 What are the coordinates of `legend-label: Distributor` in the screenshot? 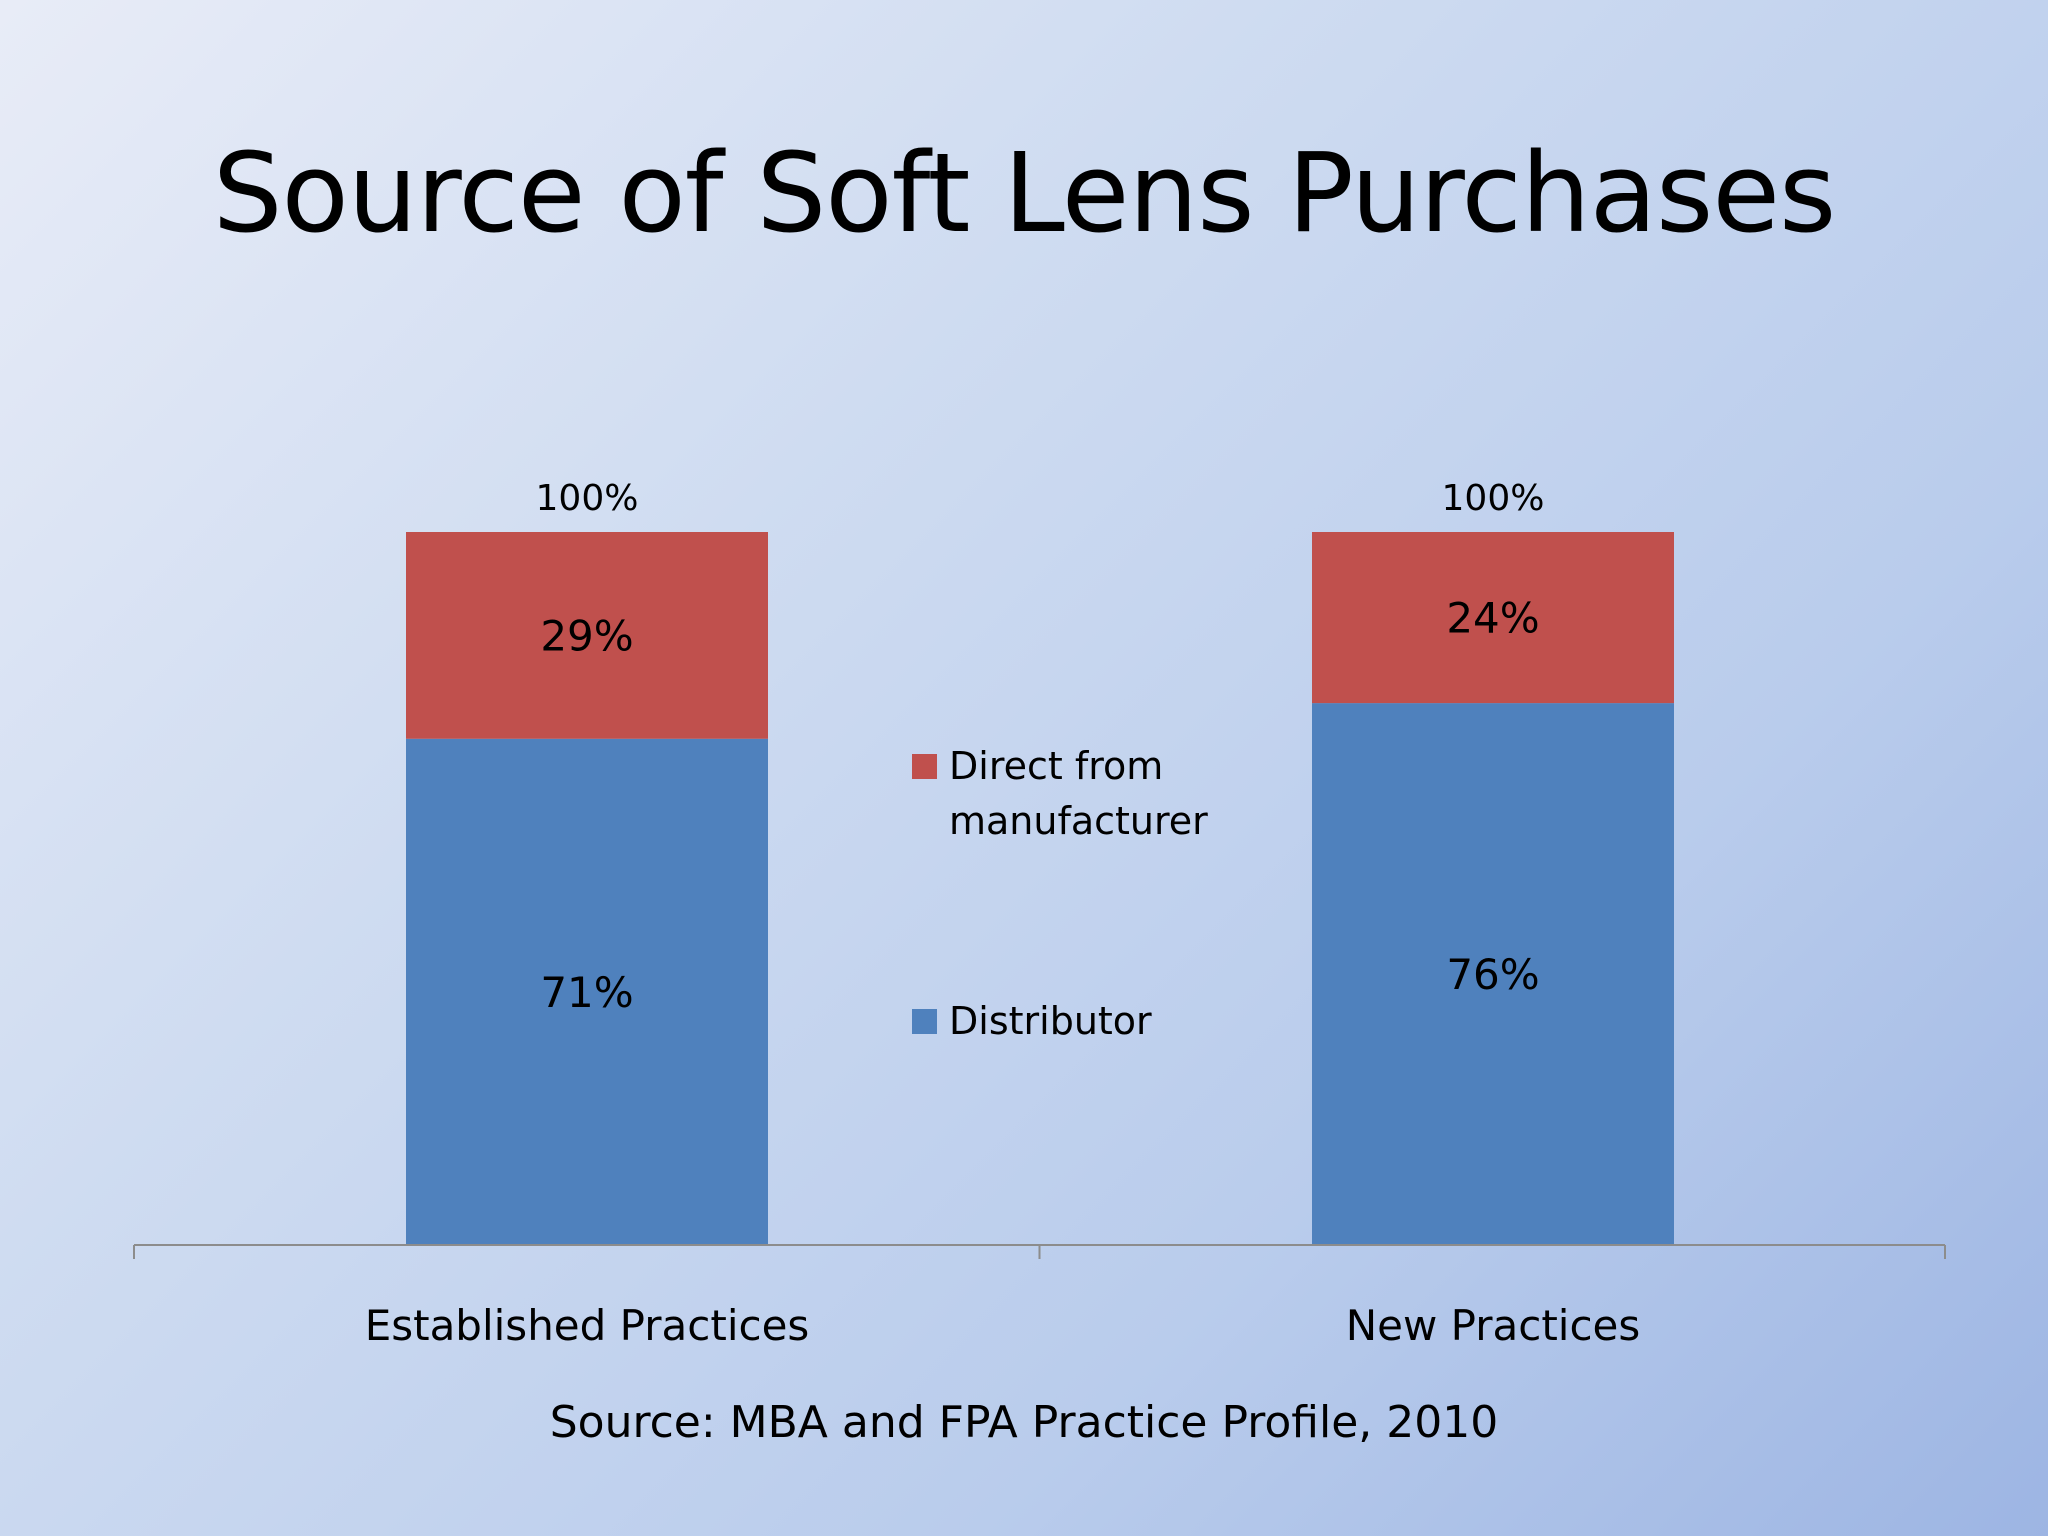 It's located at (1050, 1021).